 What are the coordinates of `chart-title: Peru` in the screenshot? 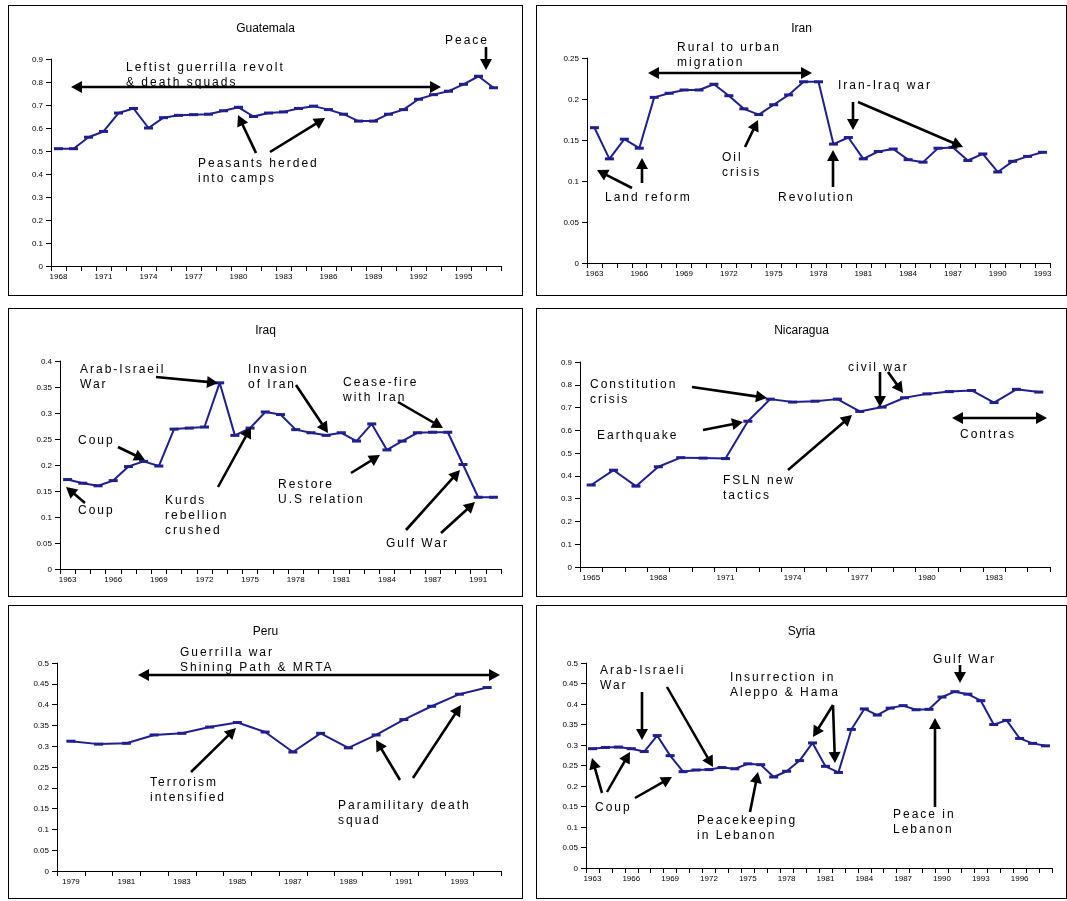 It's located at (265, 631).